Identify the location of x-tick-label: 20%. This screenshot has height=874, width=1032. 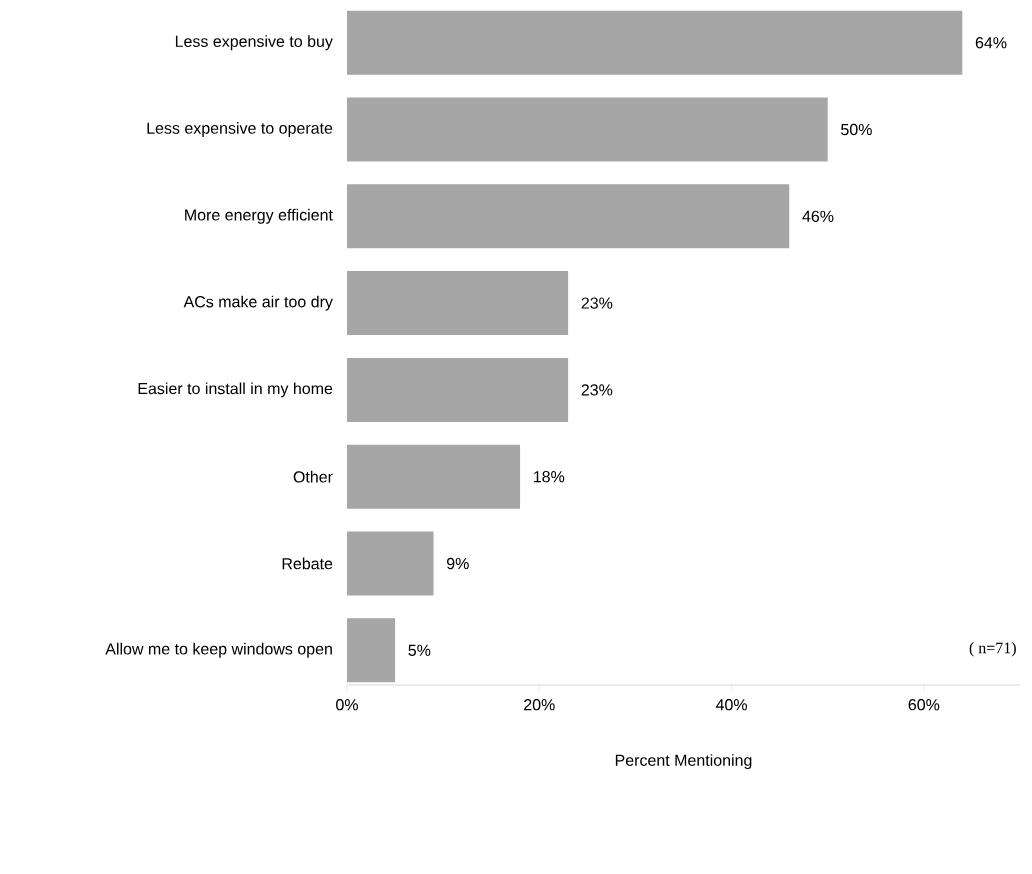
(539, 705).